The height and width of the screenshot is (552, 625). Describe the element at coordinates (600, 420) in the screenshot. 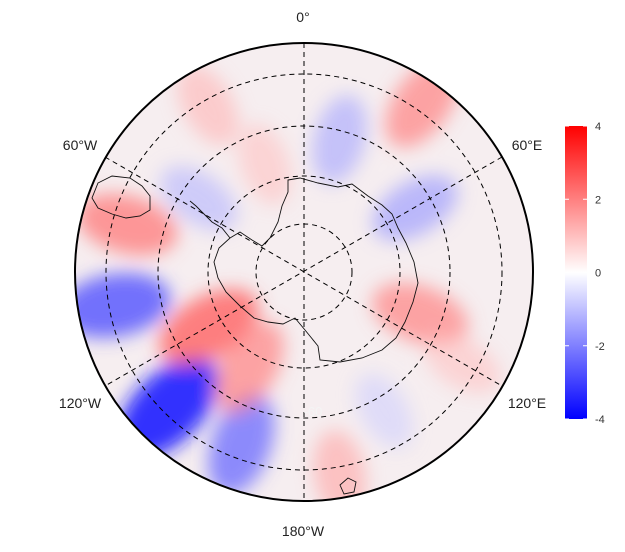

I see `colorbar-tick-label: -4` at that location.